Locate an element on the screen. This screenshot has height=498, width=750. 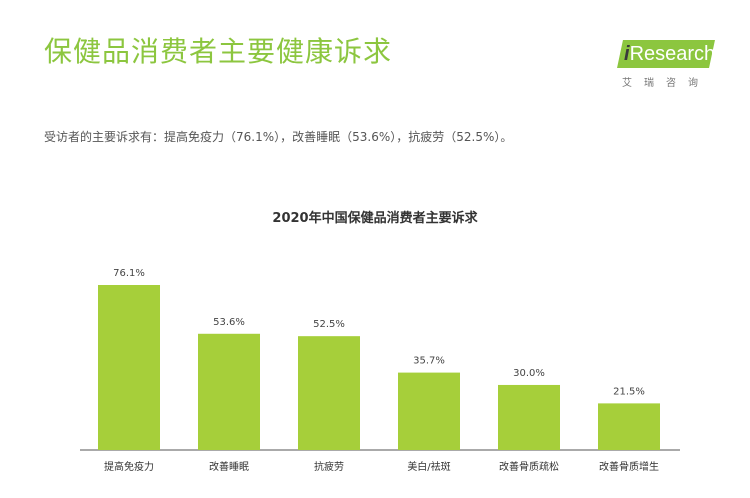
data-label: 35.7% is located at coordinates (429, 361).